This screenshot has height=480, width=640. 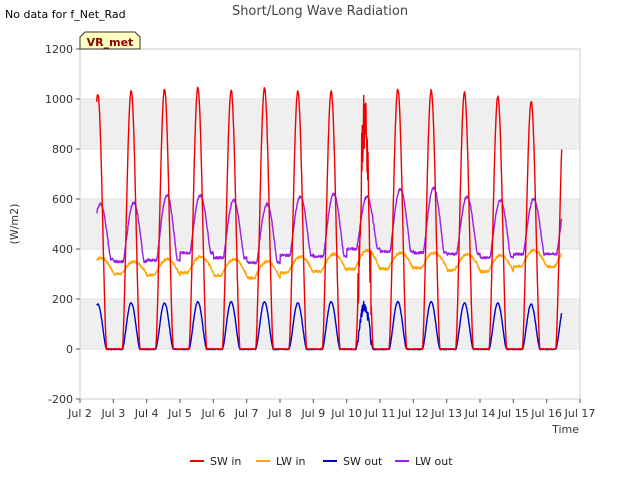 I want to click on badge-shape, so click(x=110, y=40).